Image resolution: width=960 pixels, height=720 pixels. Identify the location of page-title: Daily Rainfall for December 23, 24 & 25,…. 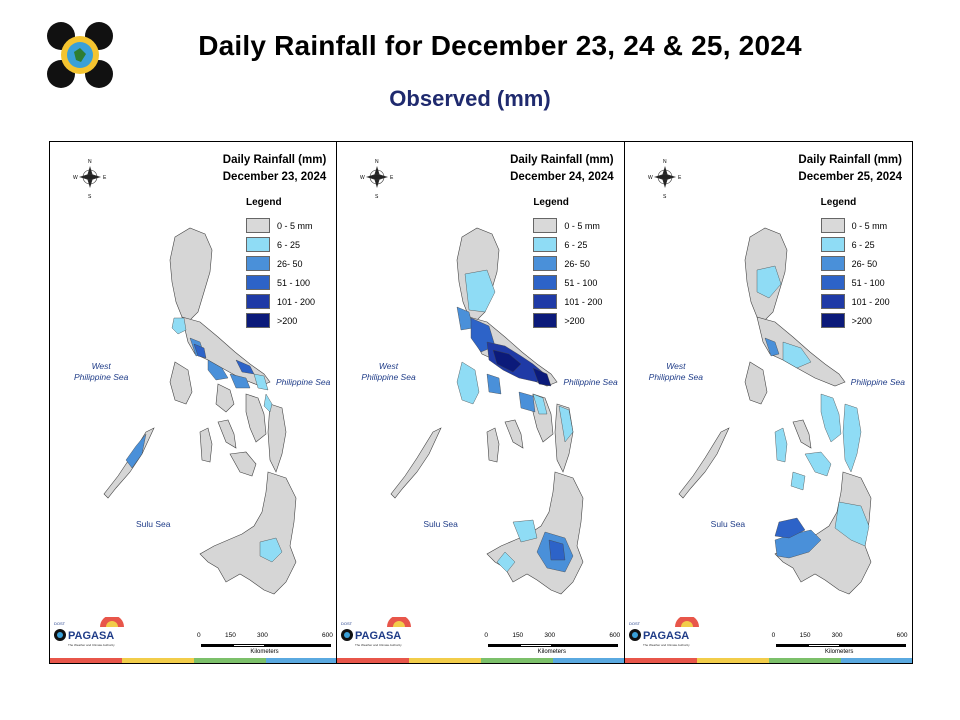
(500, 45).